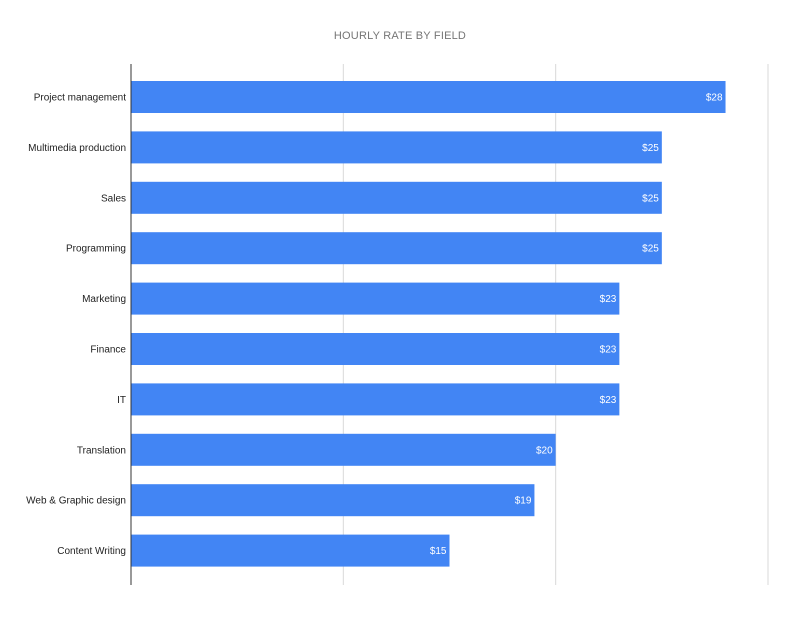 The image size is (800, 631). I want to click on category-label: Sales, so click(113, 198).